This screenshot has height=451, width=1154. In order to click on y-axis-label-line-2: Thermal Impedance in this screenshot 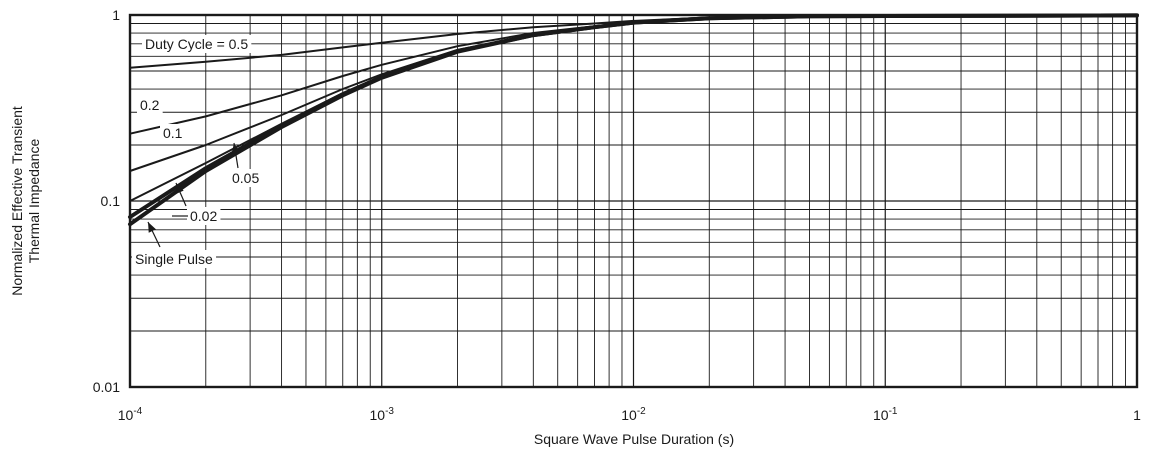, I will do `click(34, 201)`.